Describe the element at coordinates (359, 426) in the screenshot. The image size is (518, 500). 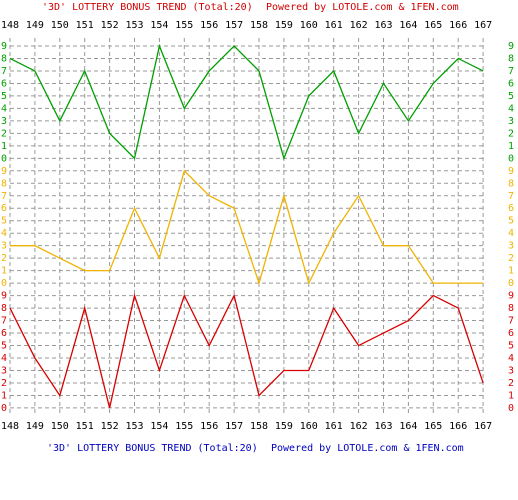
I see `x-tick-label-bottom: 162` at that location.